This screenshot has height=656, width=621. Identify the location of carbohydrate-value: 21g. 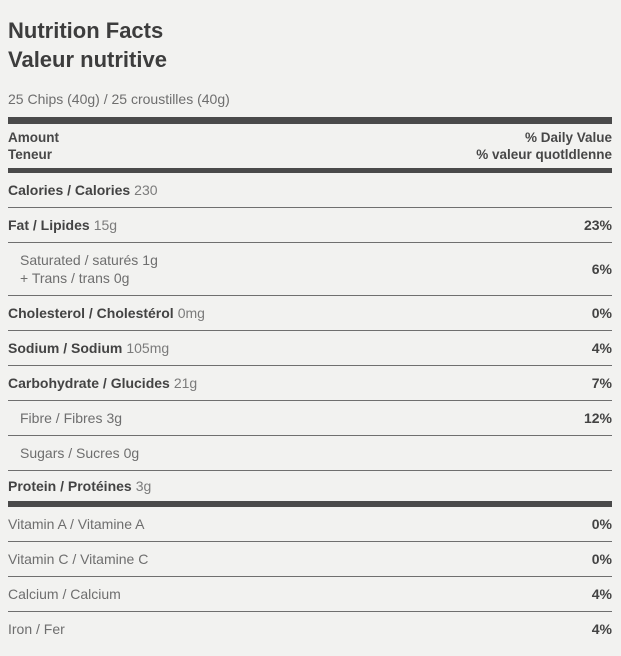
(185, 383).